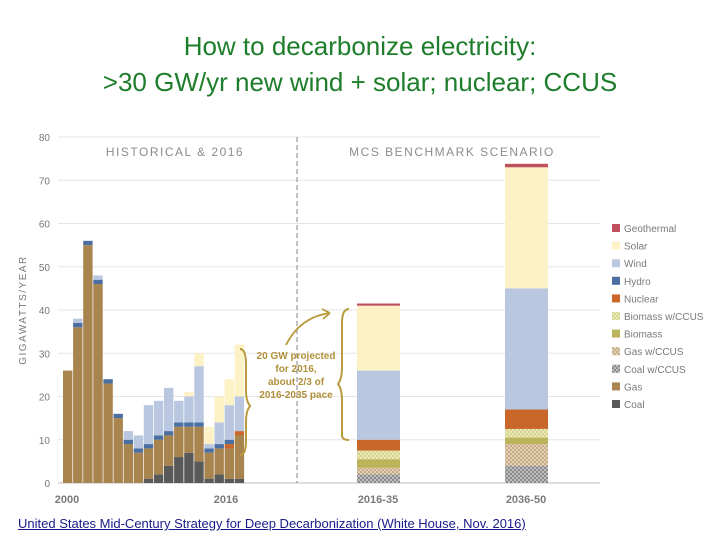 The height and width of the screenshot is (540, 720). What do you see at coordinates (67, 500) in the screenshot?
I see `x-tick-label: 2000` at bounding box center [67, 500].